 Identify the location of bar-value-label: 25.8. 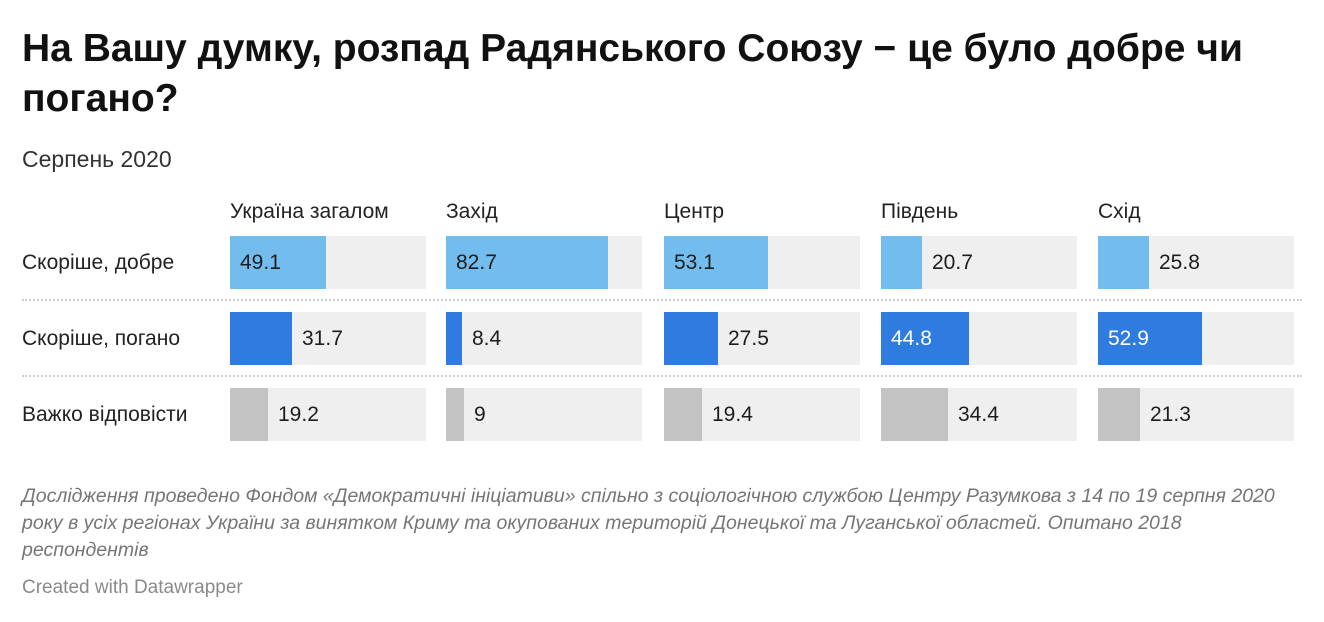
(1179, 262).